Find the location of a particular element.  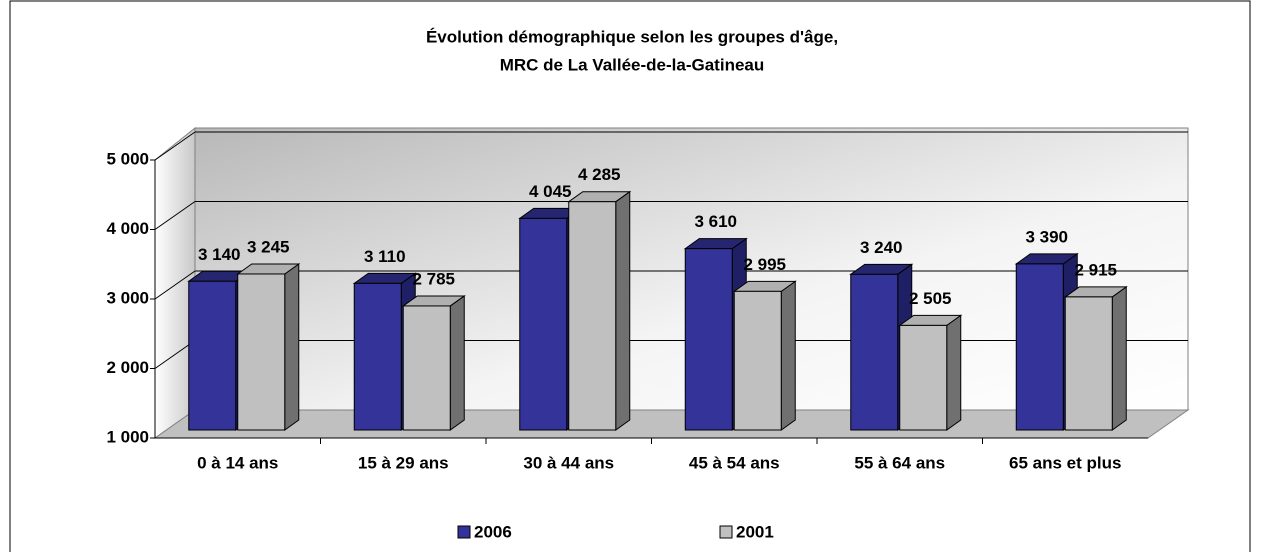

data-label: 2 995 is located at coordinates (764, 264).